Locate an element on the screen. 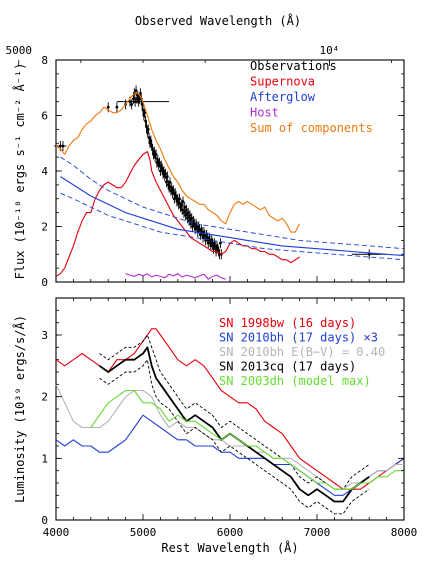  x-tick-label: 7000 is located at coordinates (317, 532).